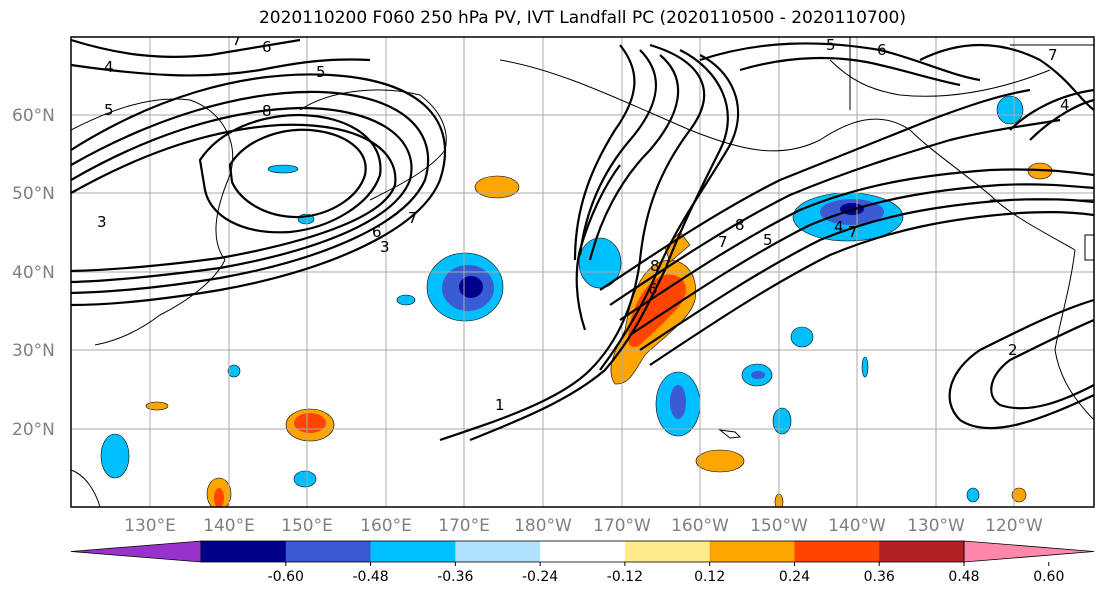  What do you see at coordinates (136, 551) in the screenshot?
I see `colorbar-extend-low` at bounding box center [136, 551].